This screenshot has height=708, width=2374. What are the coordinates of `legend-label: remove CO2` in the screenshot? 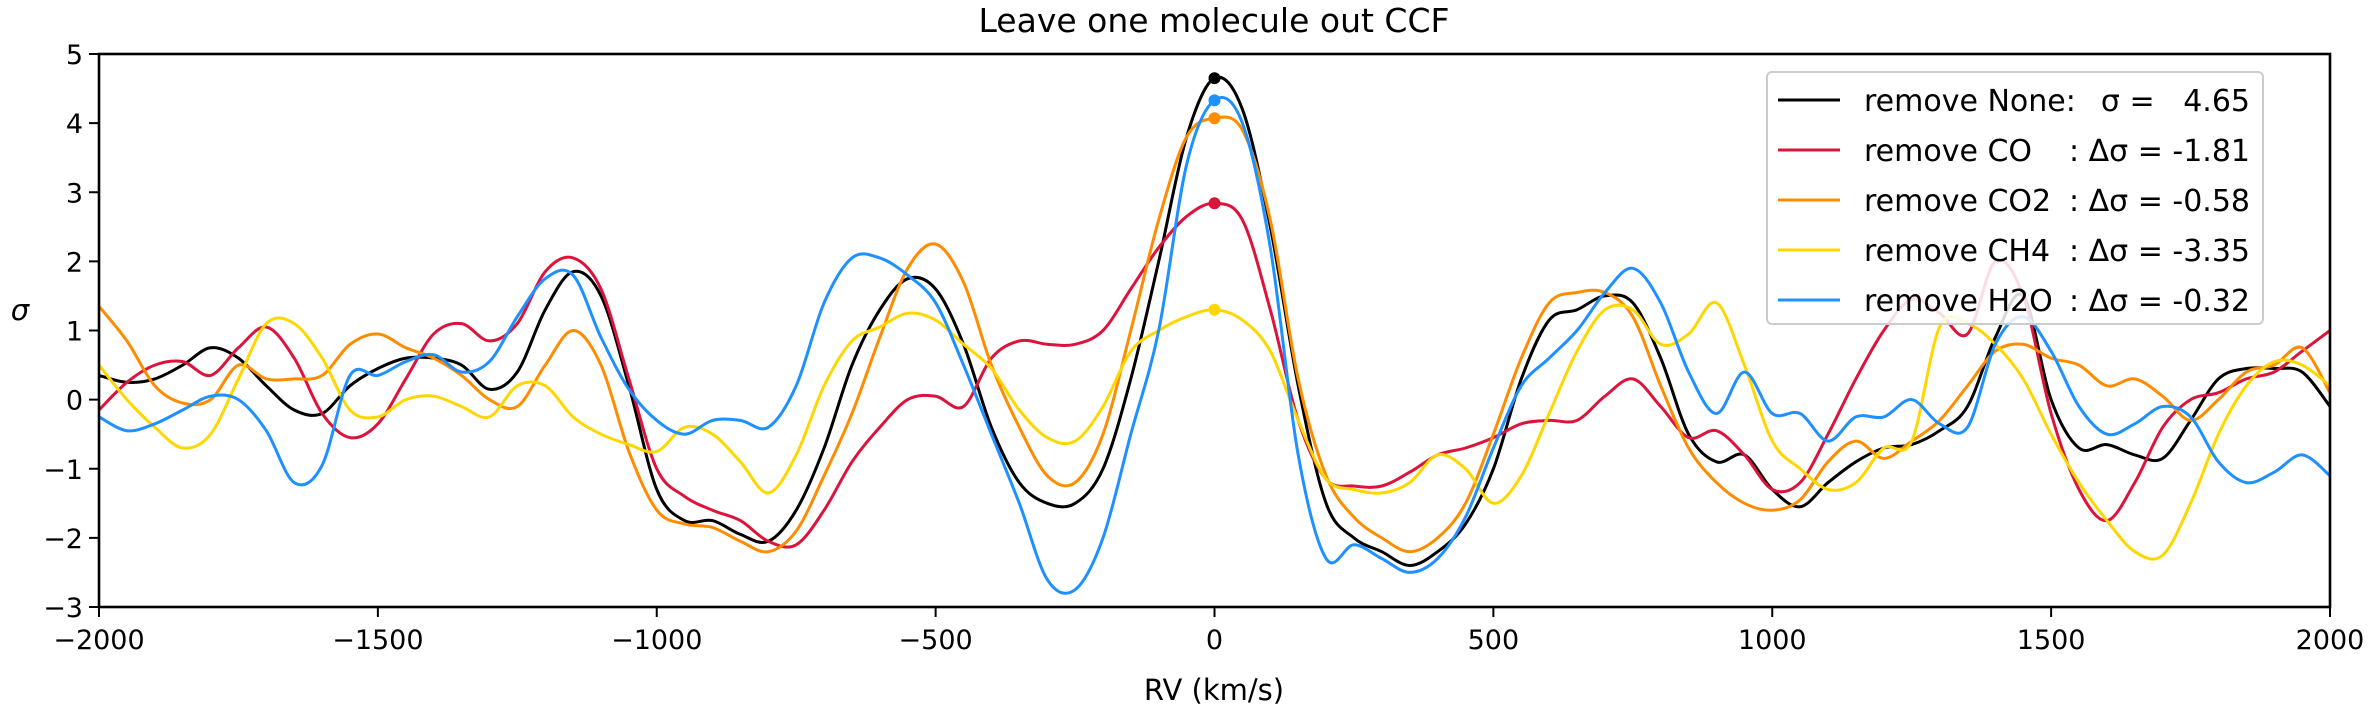 It's located at (1957, 201).